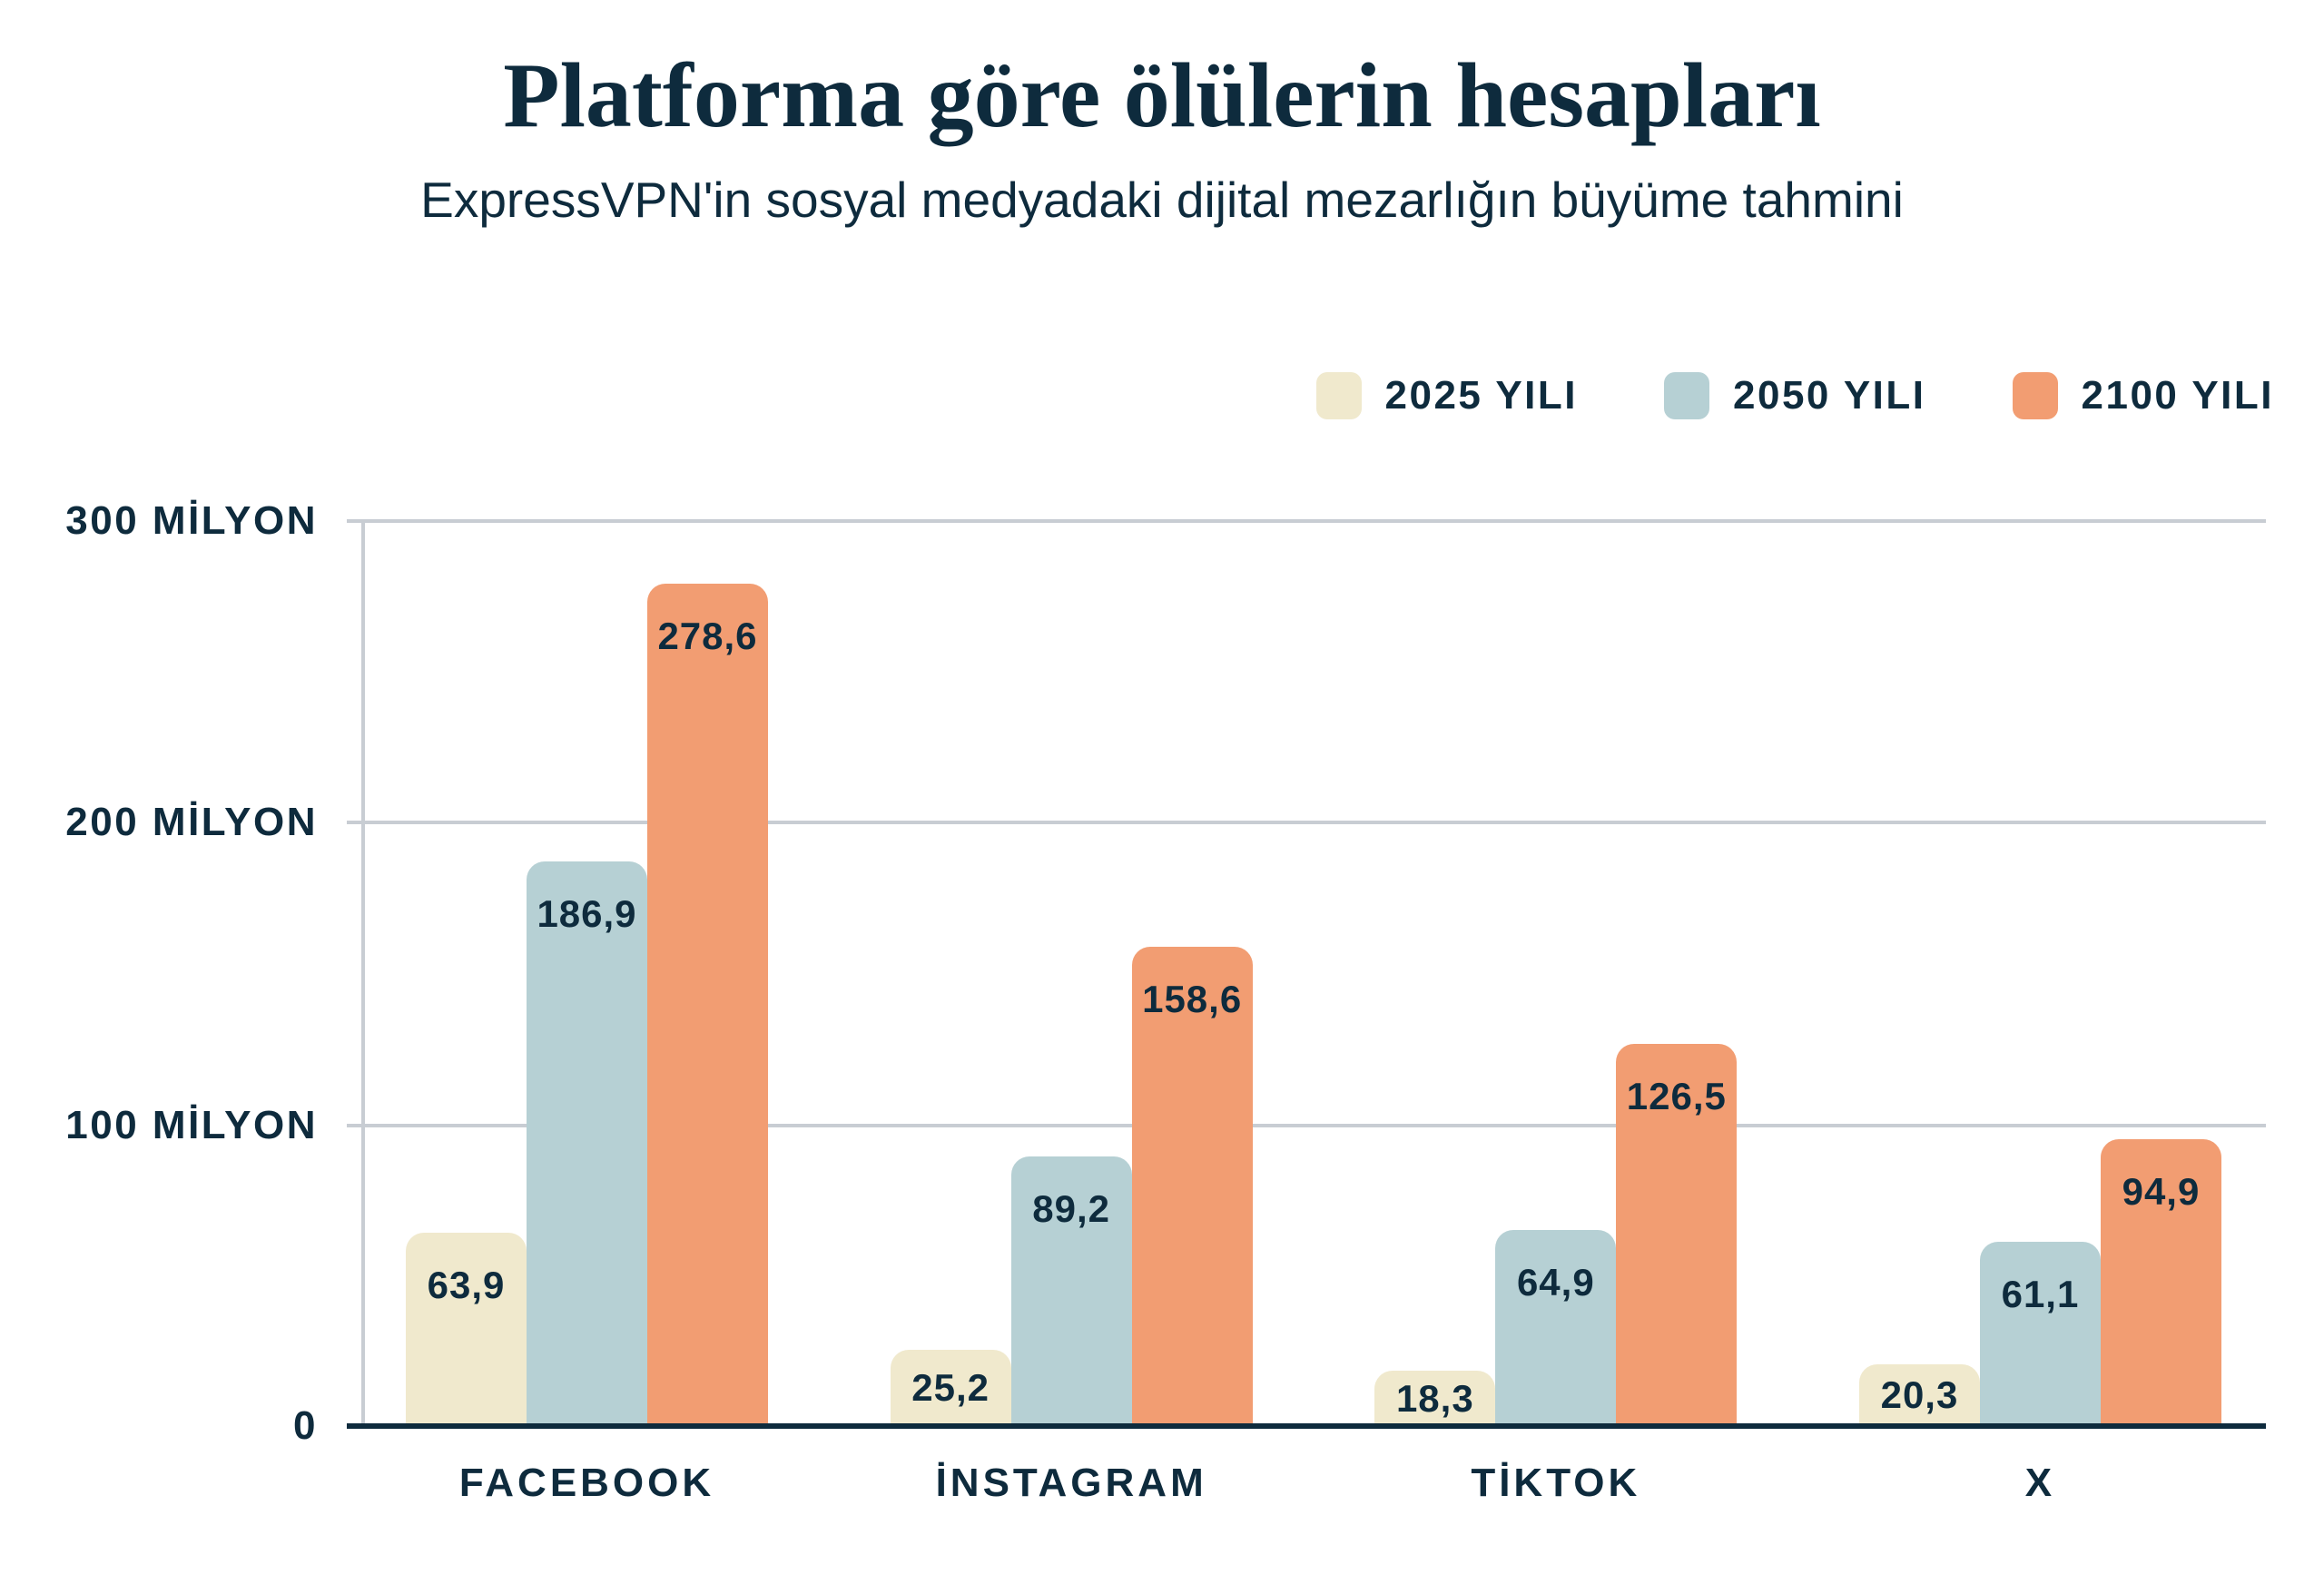  I want to click on bar-2050-yili-tiktok: 64,9, so click(1556, 1328).